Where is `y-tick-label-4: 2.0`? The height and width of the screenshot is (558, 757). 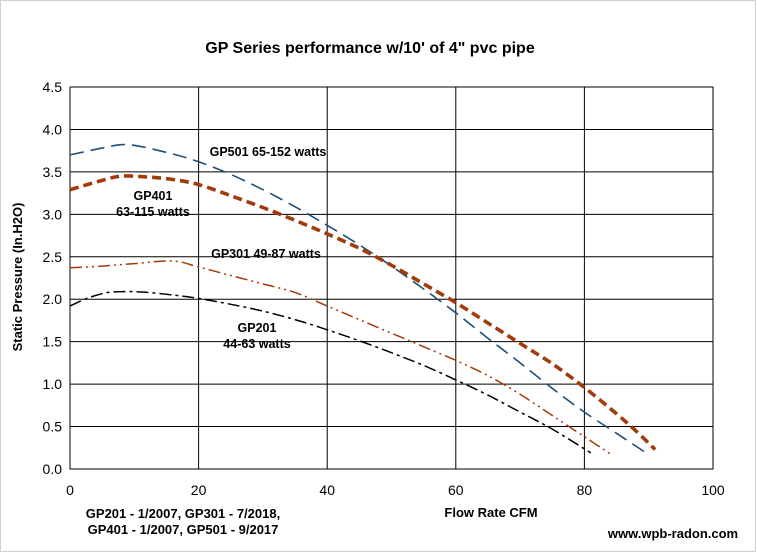
y-tick-label-4: 2.0 is located at coordinates (53, 299).